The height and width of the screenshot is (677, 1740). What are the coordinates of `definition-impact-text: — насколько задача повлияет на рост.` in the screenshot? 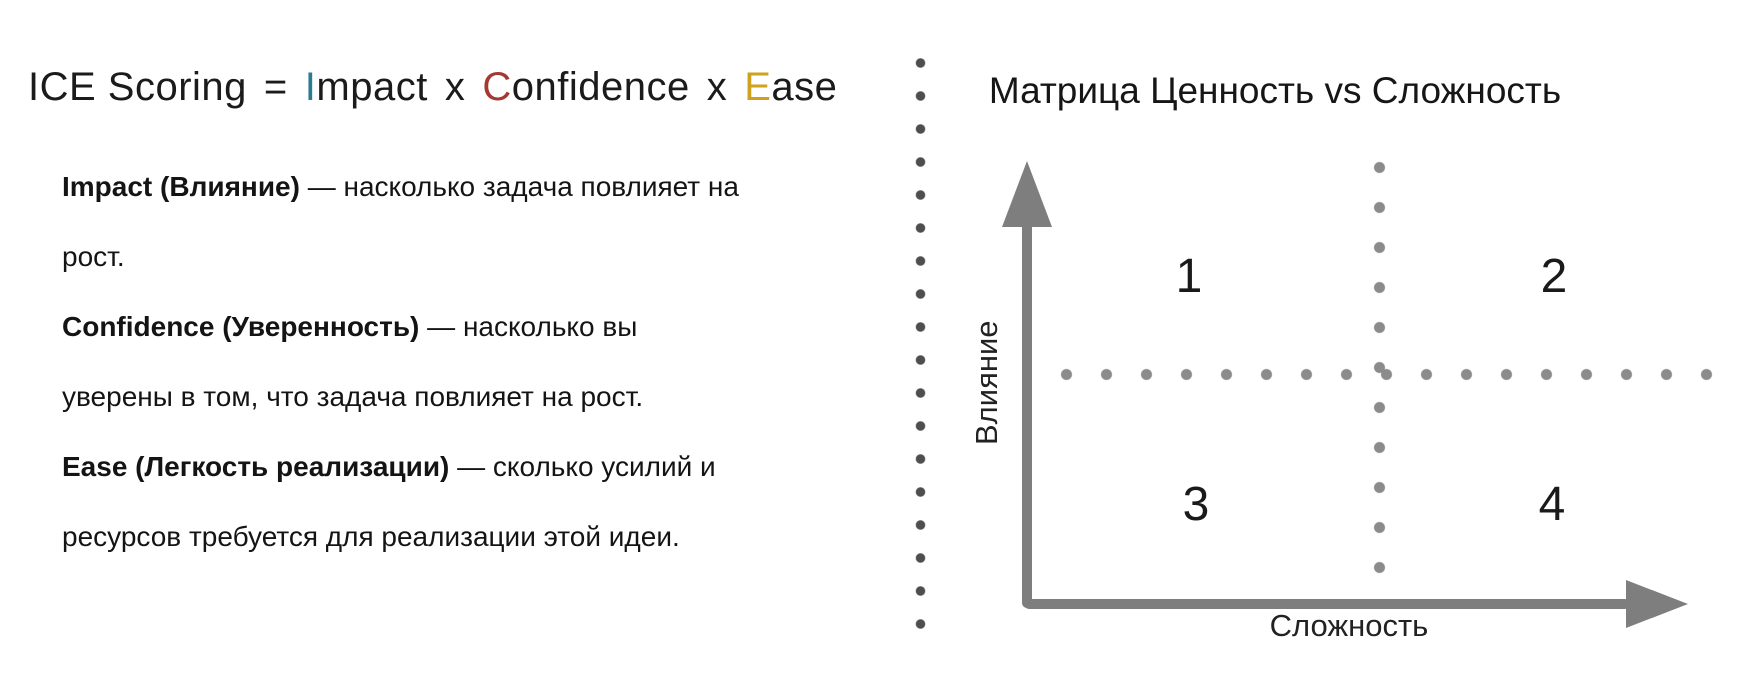 It's located at (400, 221).